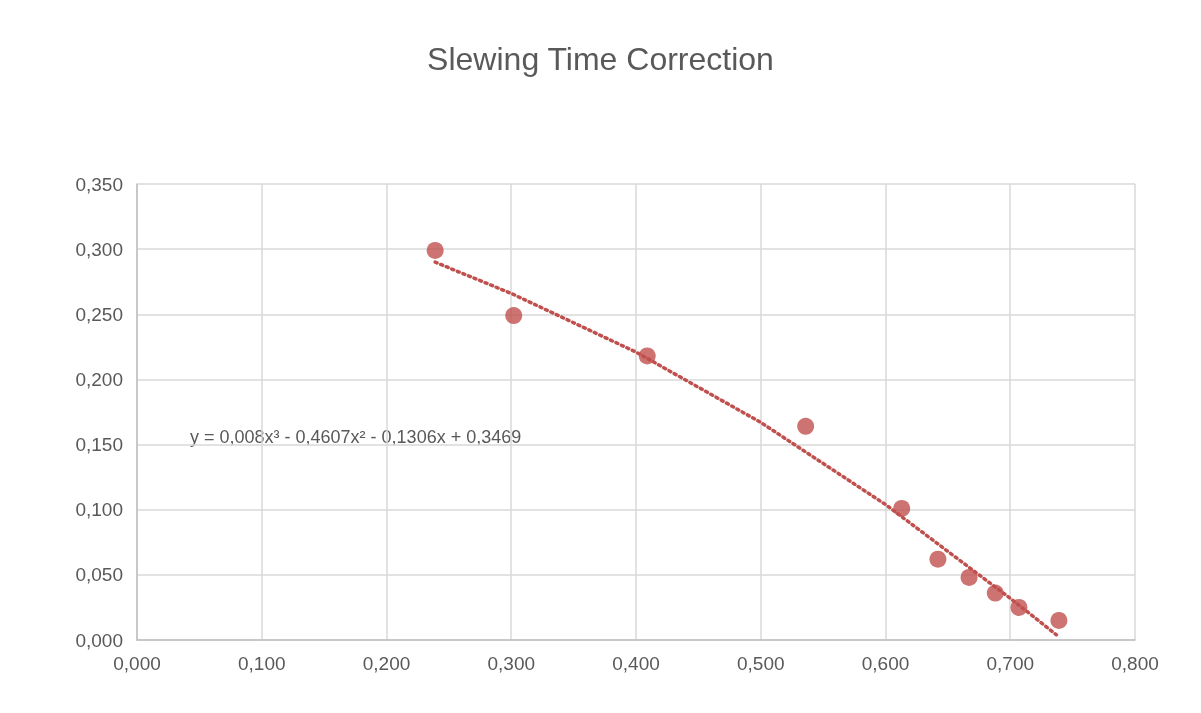  What do you see at coordinates (885, 663) in the screenshot?
I see `x-tick-label: 0,600` at bounding box center [885, 663].